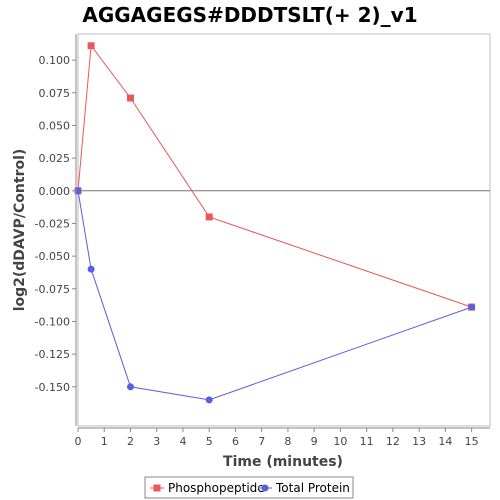 The image size is (500, 500). What do you see at coordinates (265, 488) in the screenshot?
I see `legend-marker-circle` at bounding box center [265, 488].